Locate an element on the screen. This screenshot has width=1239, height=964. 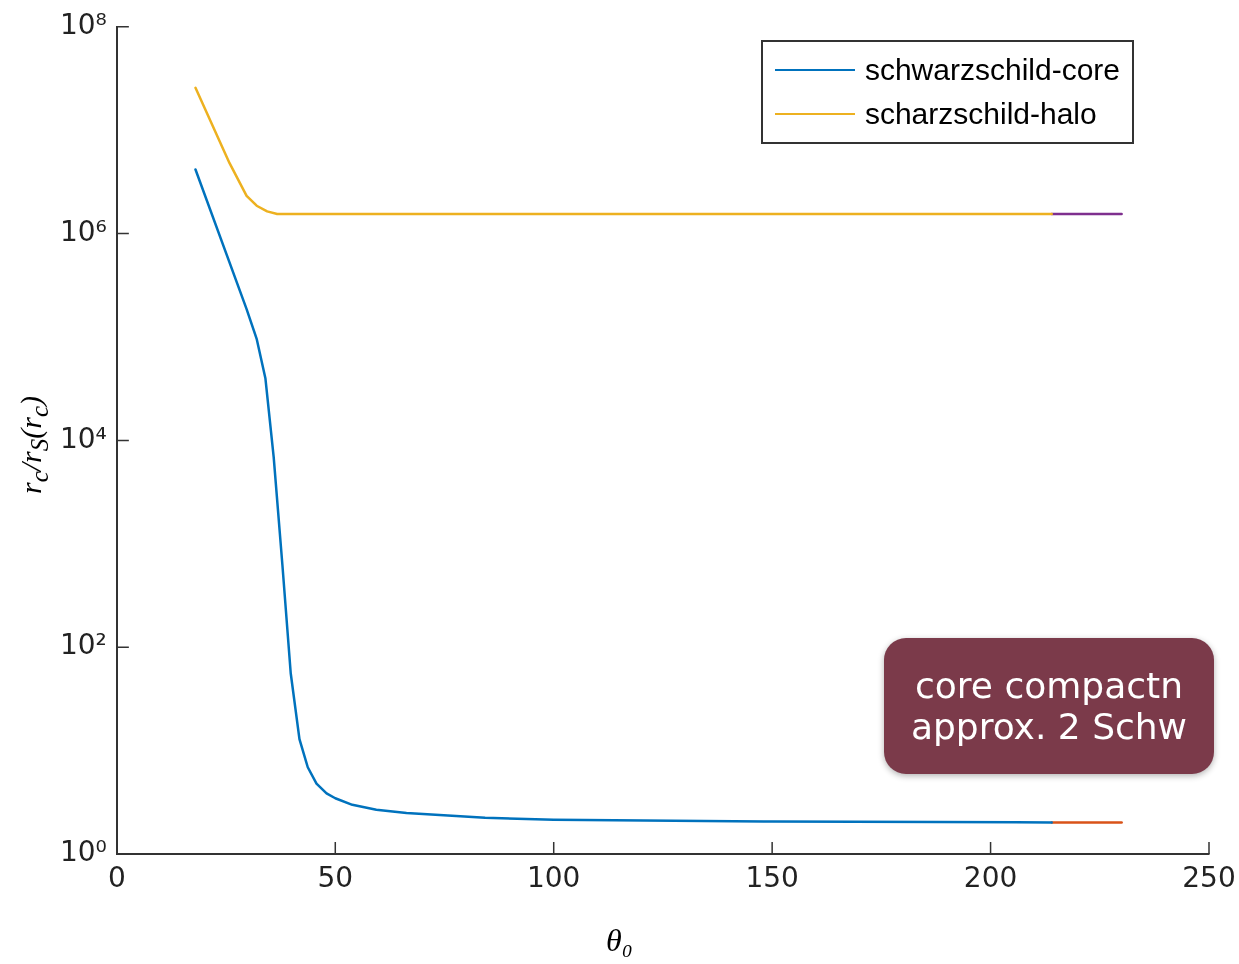
x-tick-label: 200 is located at coordinates (990, 878).